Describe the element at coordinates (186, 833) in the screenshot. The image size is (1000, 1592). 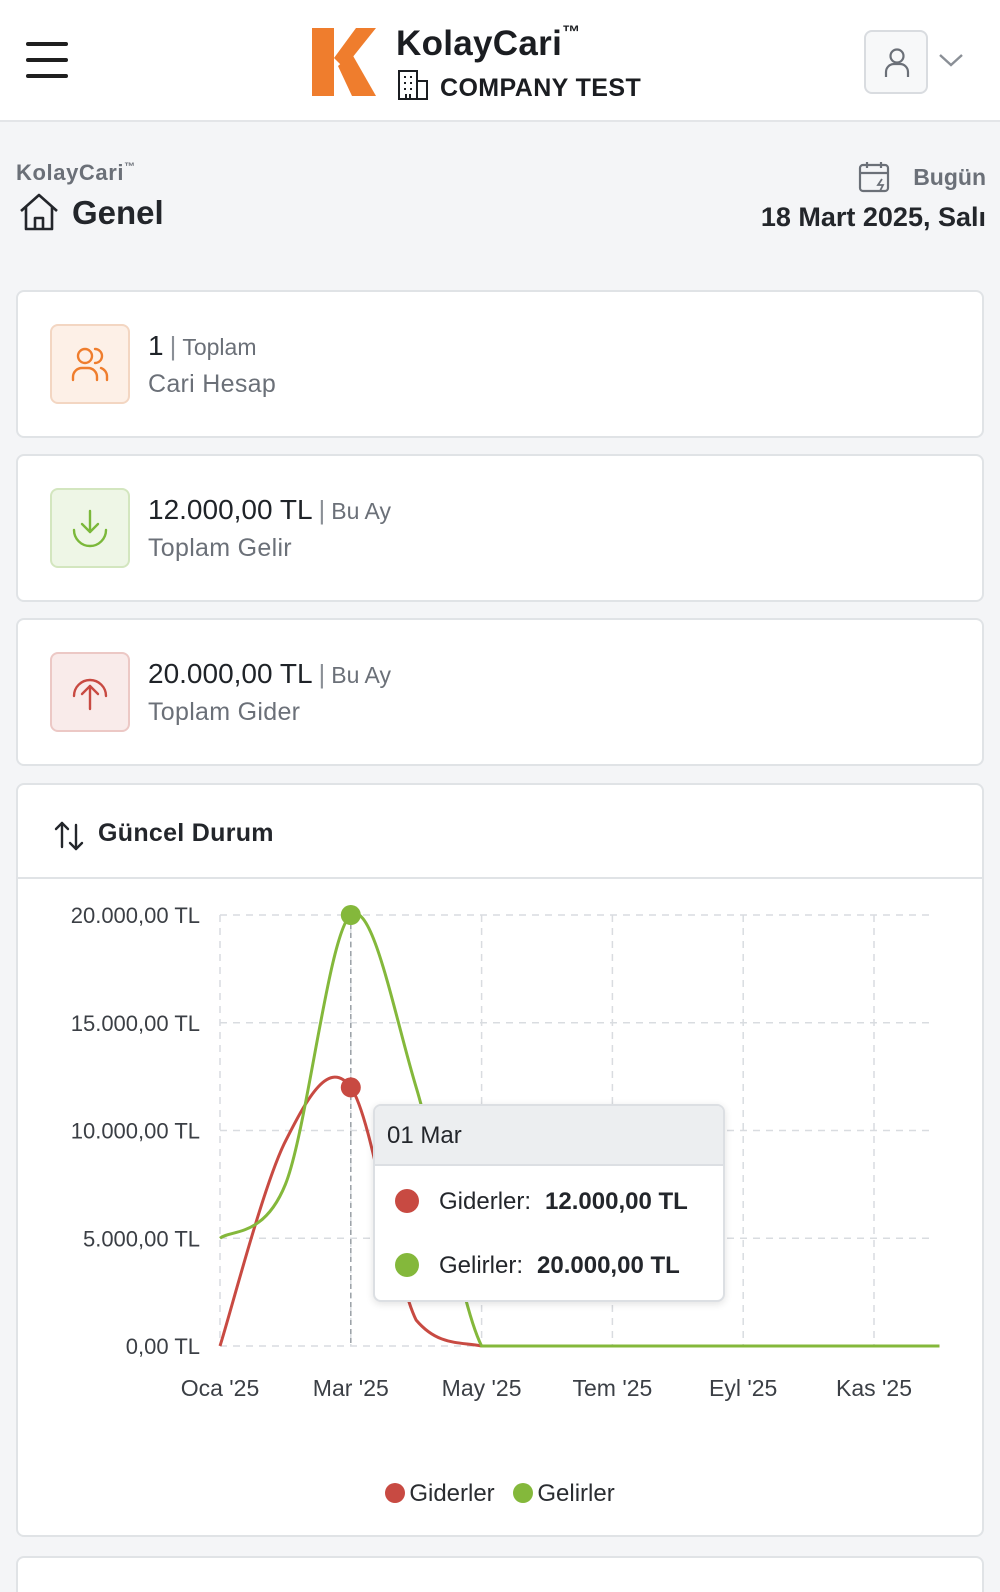
I see `chart-card-title: Güncel Durum` at that location.